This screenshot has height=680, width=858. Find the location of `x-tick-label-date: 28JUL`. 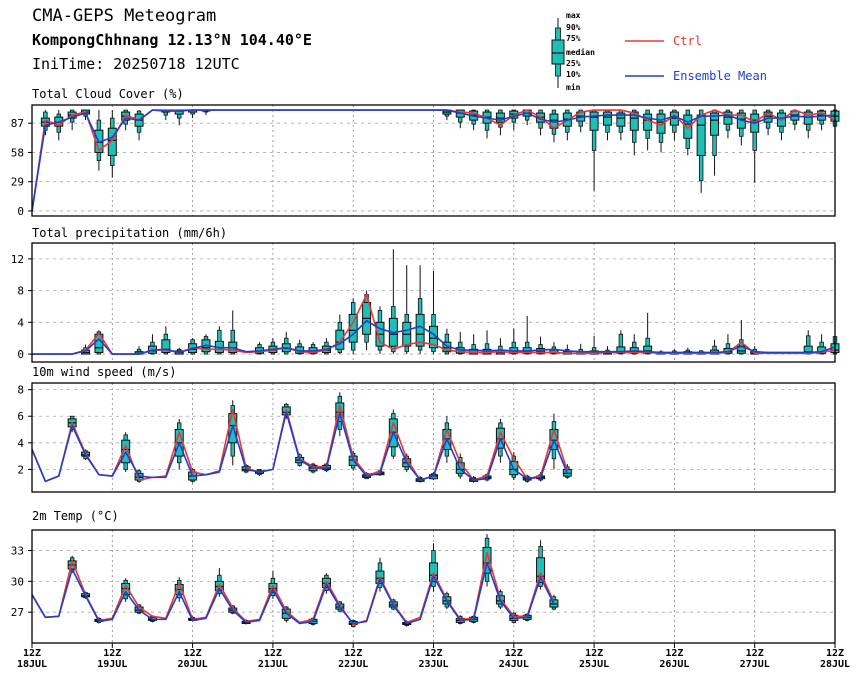

x-tick-label-date: 28JUL is located at coordinates (835, 664).